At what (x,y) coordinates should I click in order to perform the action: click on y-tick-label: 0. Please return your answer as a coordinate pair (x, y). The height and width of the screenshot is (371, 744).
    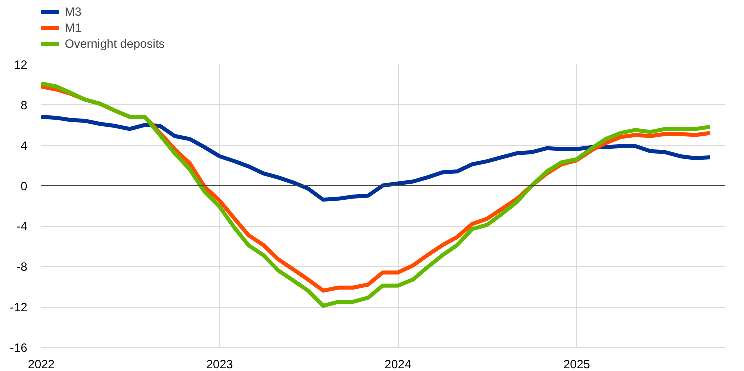
    Looking at the image, I should click on (24, 186).